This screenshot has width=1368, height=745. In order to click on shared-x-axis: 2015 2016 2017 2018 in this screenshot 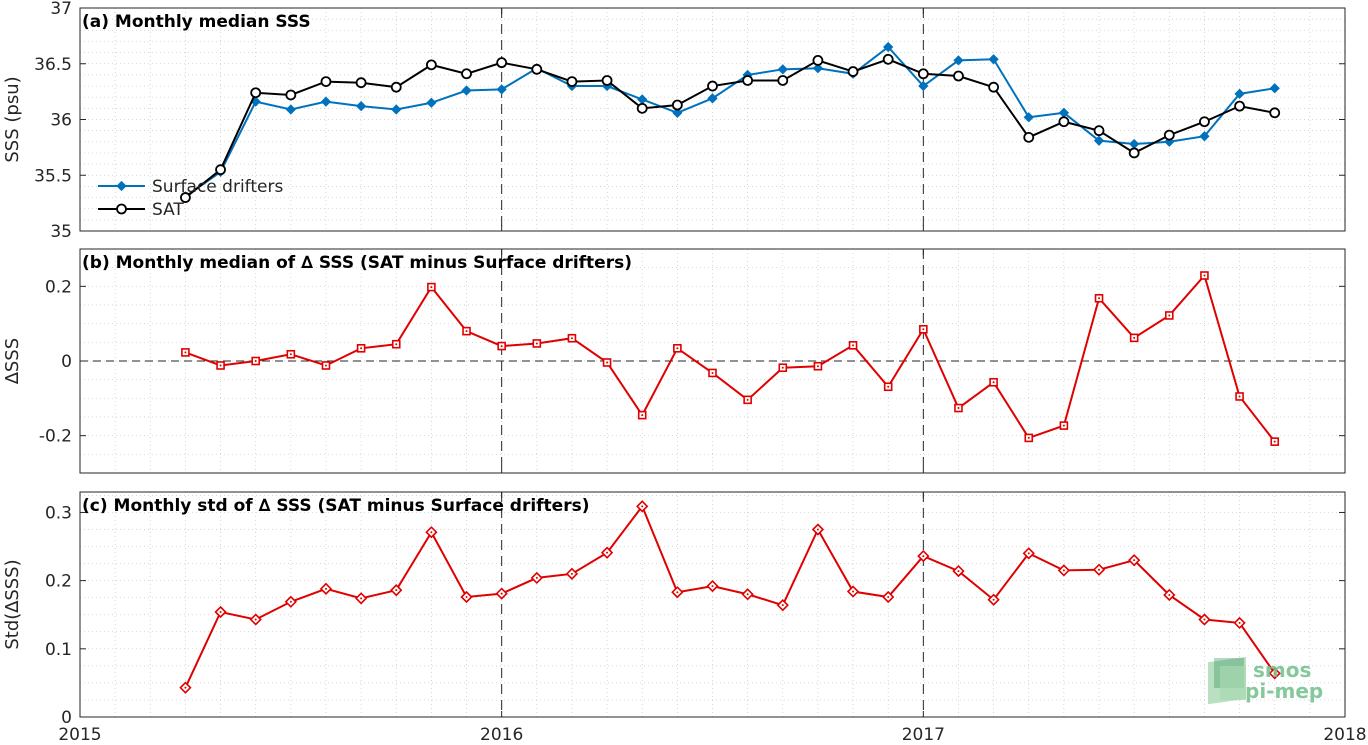, I will do `click(712, 735)`.